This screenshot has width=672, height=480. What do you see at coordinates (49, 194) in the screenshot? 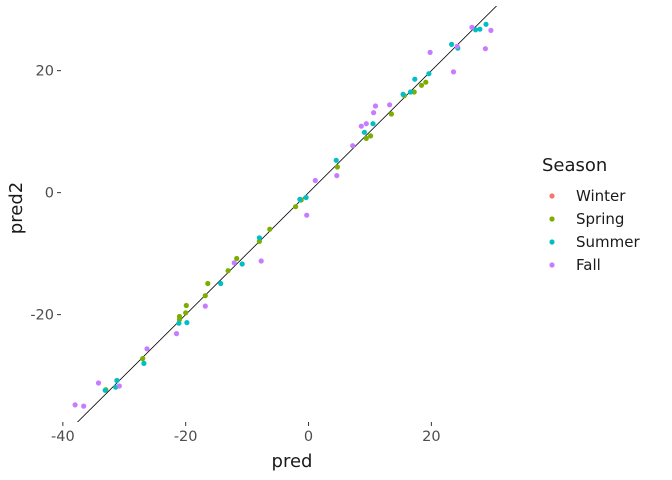
I see `y-tick-label: 0` at bounding box center [49, 194].